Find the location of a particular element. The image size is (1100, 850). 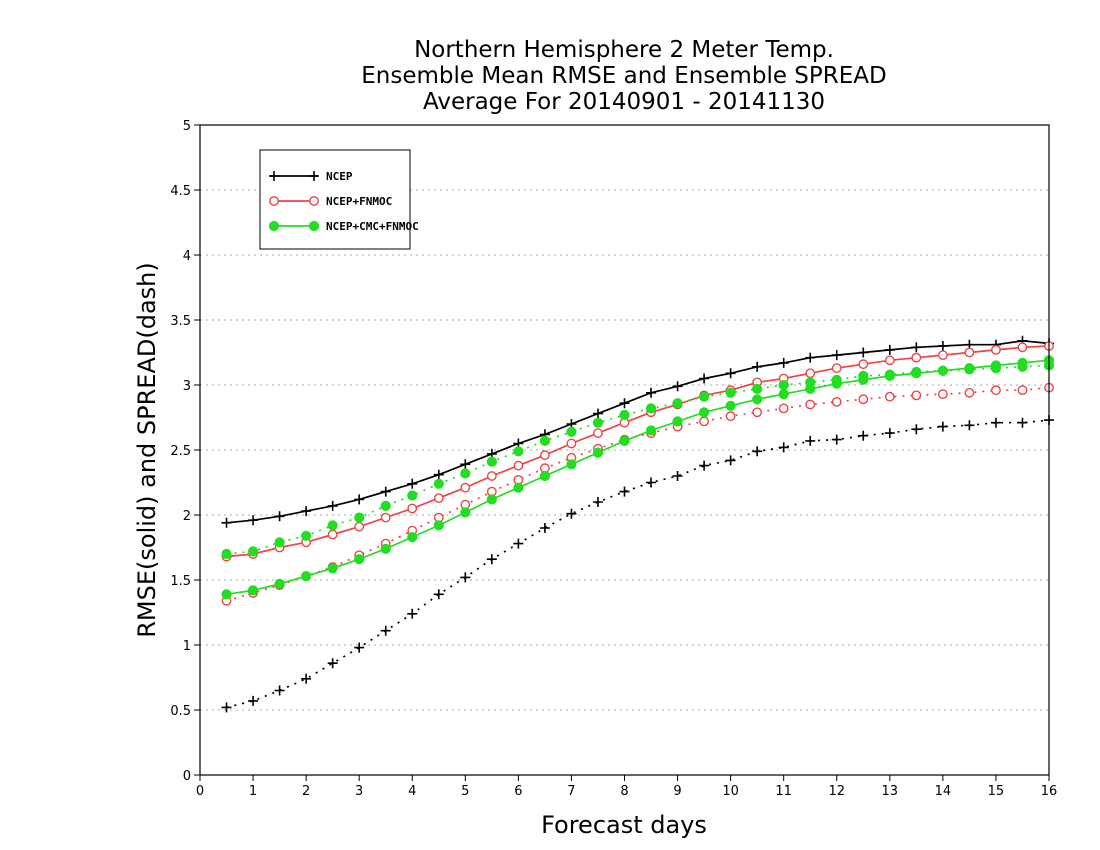

x-axis-title: Forecast days is located at coordinates (624, 825).